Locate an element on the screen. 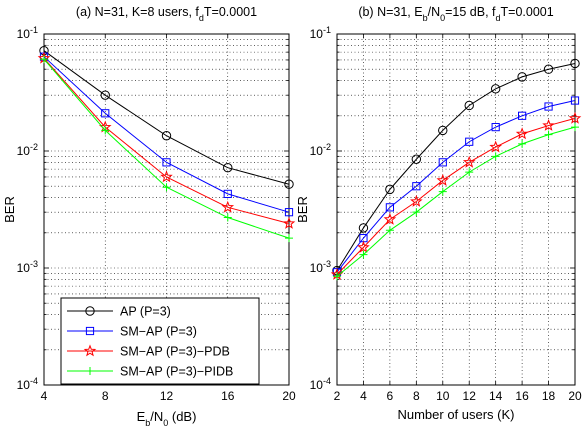 The width and height of the screenshot is (584, 439). x-tick-label: 16 is located at coordinates (522, 396).